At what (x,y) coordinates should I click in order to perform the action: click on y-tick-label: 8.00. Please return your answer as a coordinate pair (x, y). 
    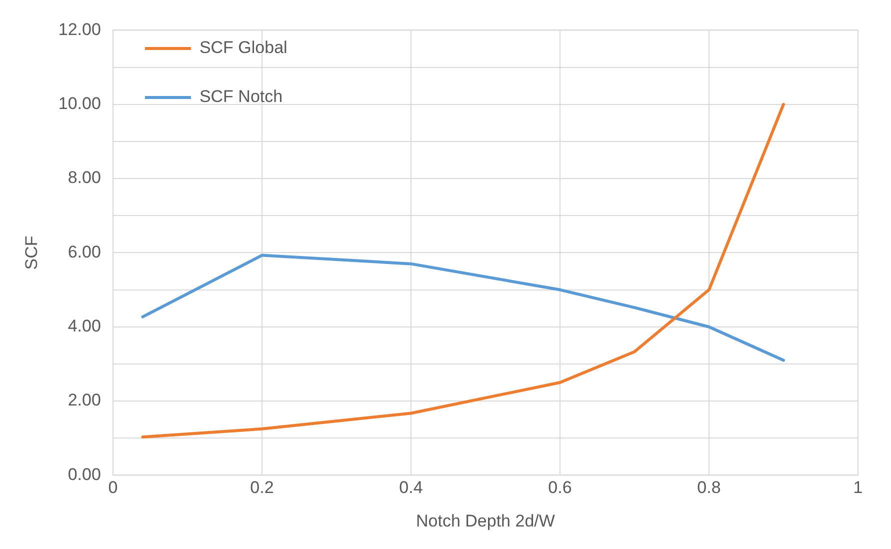
    Looking at the image, I should click on (84, 178).